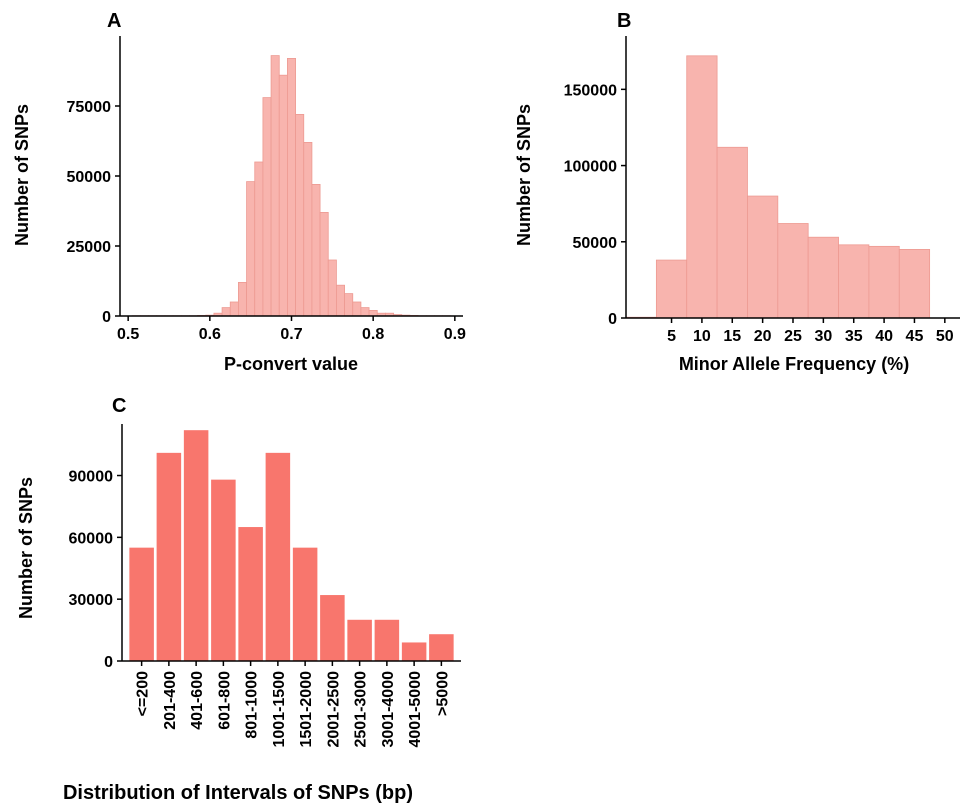 Image resolution: width=971 pixels, height=809 pixels. I want to click on panel-a-y-tick-label: 0, so click(106, 317).